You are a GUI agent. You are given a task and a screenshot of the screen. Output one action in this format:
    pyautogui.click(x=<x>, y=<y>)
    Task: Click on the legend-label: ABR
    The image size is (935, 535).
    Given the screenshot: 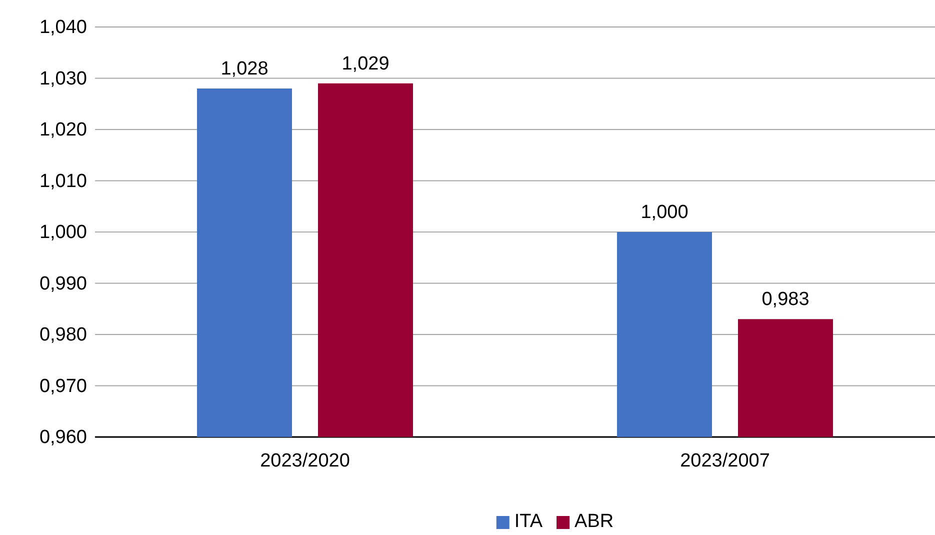 What is the action you would take?
    pyautogui.click(x=594, y=521)
    